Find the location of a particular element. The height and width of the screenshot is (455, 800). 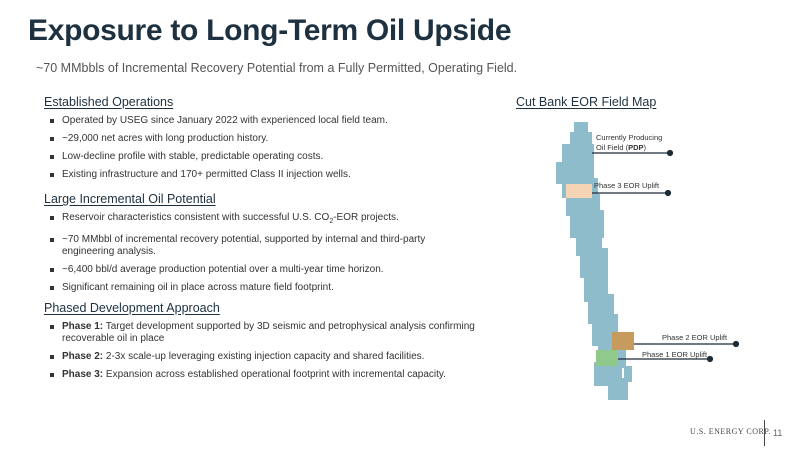

label-pdp-line1: Currently Producing is located at coordinates (629, 137).